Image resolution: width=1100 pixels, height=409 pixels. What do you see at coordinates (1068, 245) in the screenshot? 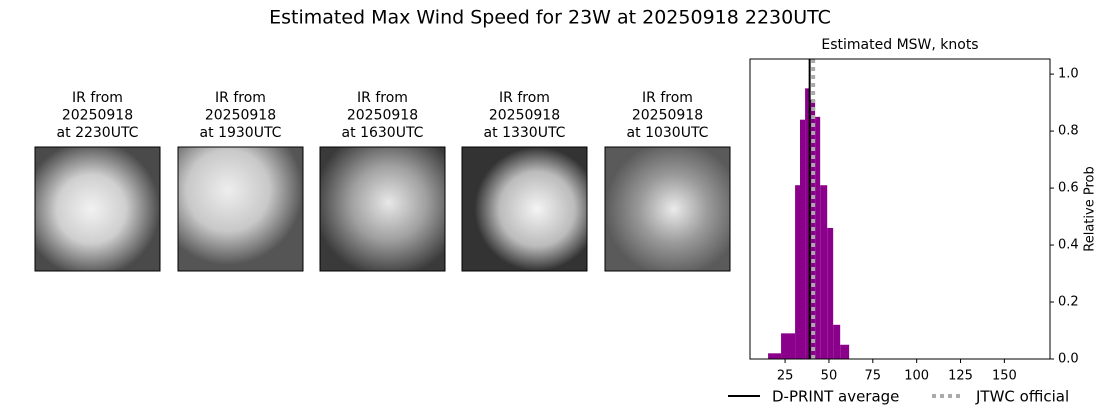
I see `y-tick-label: 0.4` at bounding box center [1068, 245].